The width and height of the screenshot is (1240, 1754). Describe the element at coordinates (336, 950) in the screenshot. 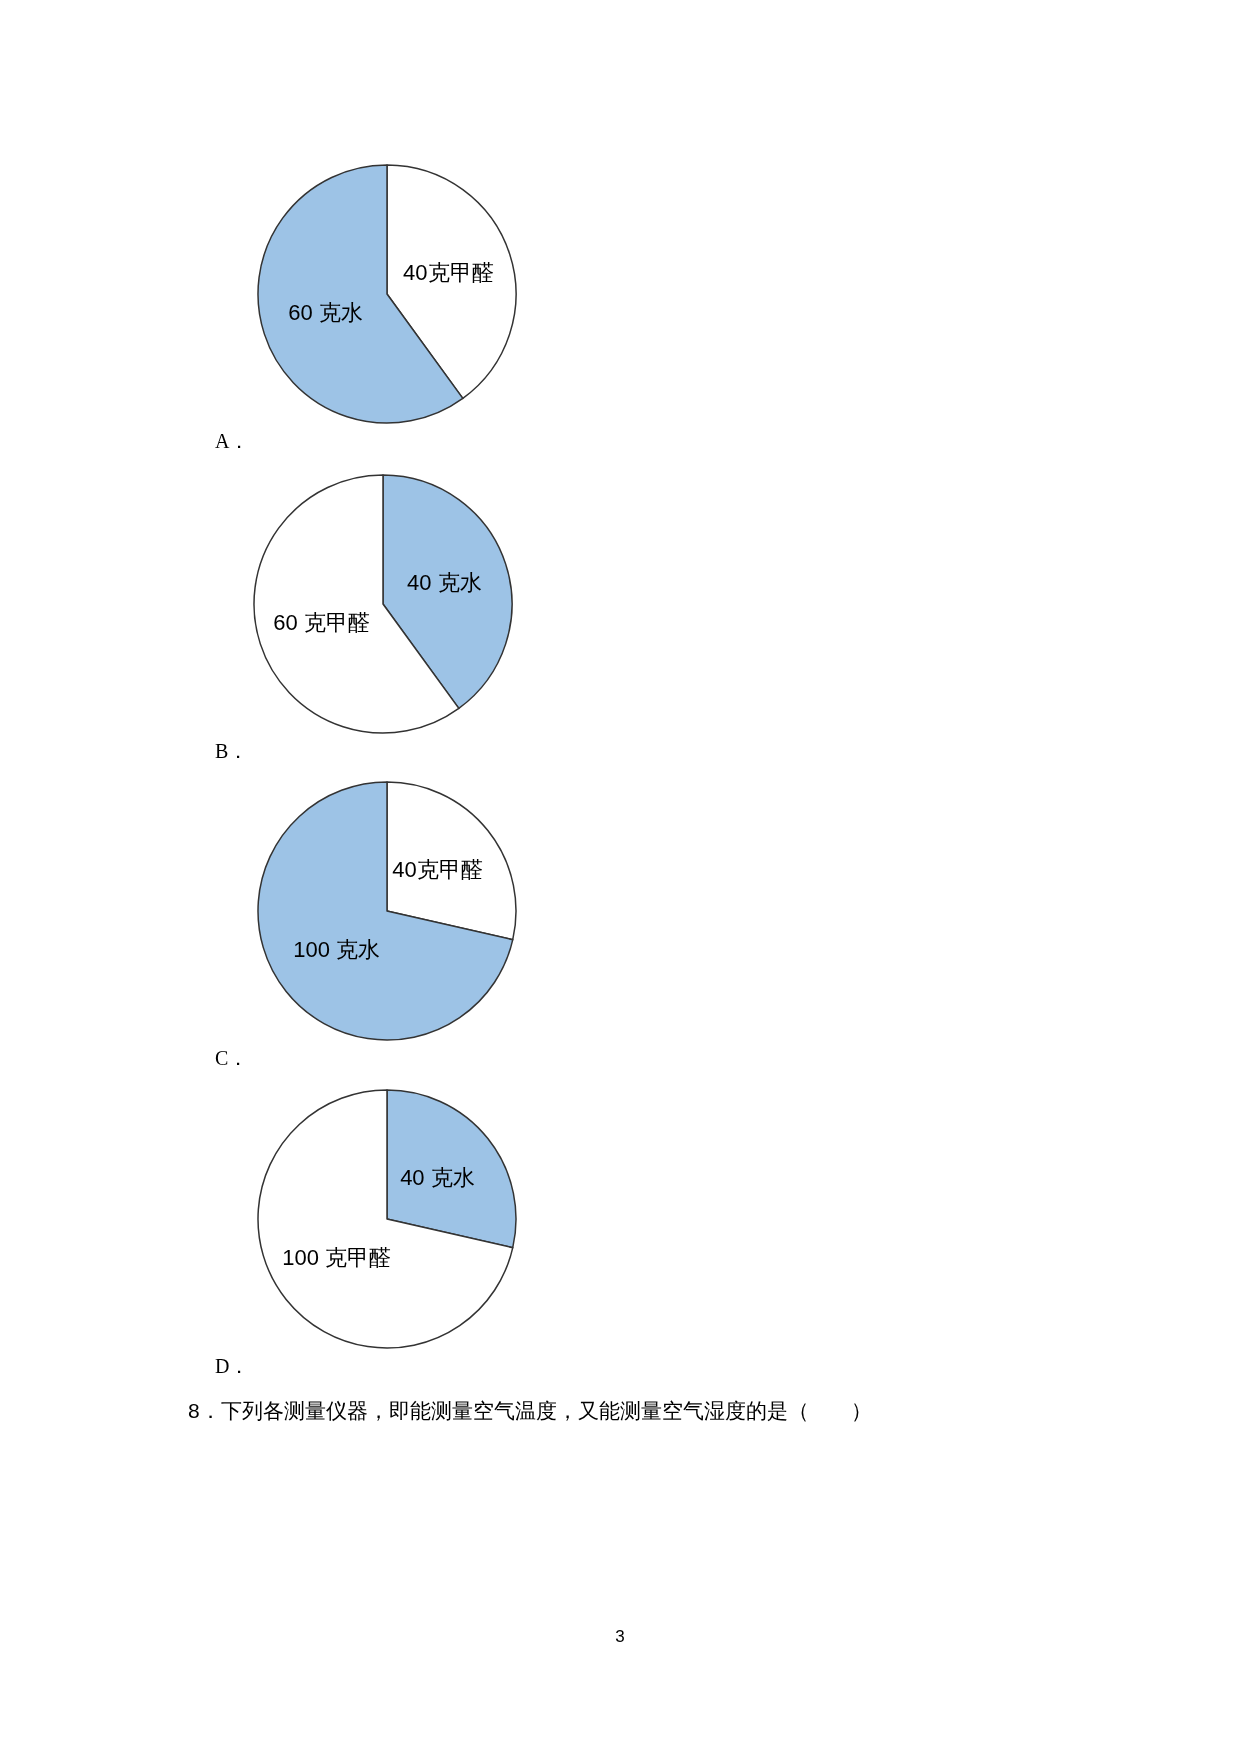

I see `slice-label: 100 克水` at that location.